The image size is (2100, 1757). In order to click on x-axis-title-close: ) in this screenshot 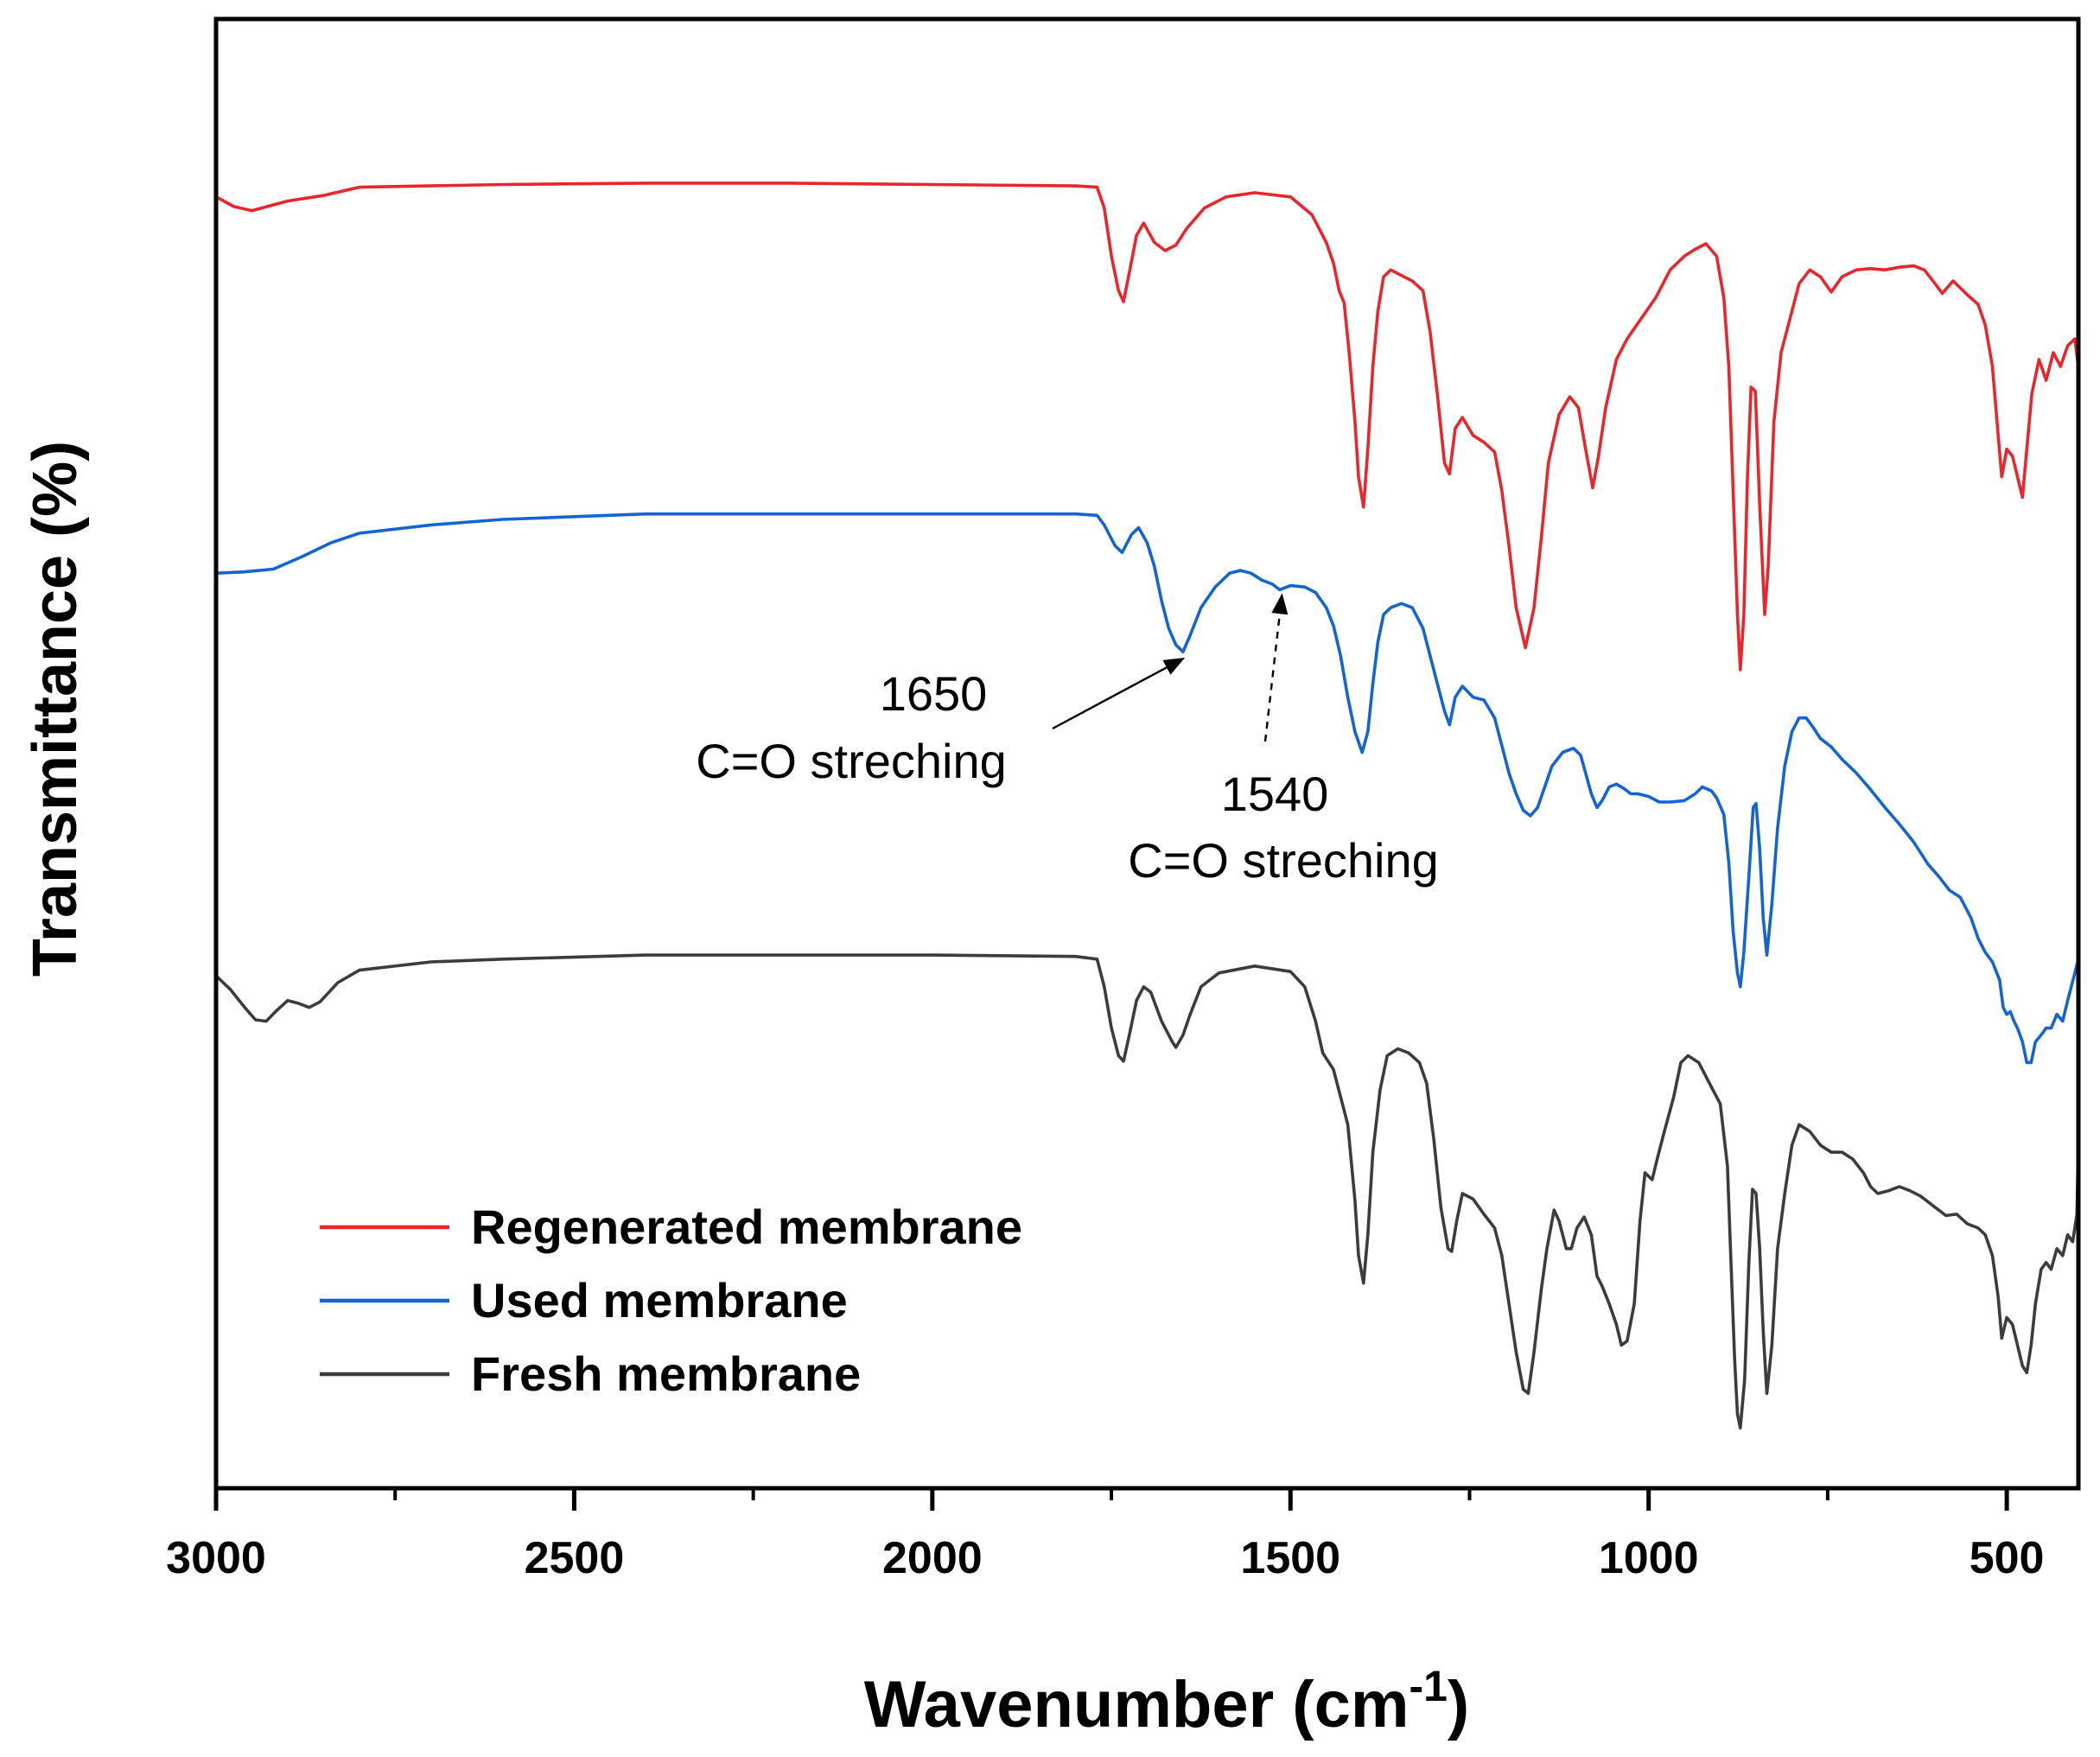, I will do `click(1458, 1704)`.